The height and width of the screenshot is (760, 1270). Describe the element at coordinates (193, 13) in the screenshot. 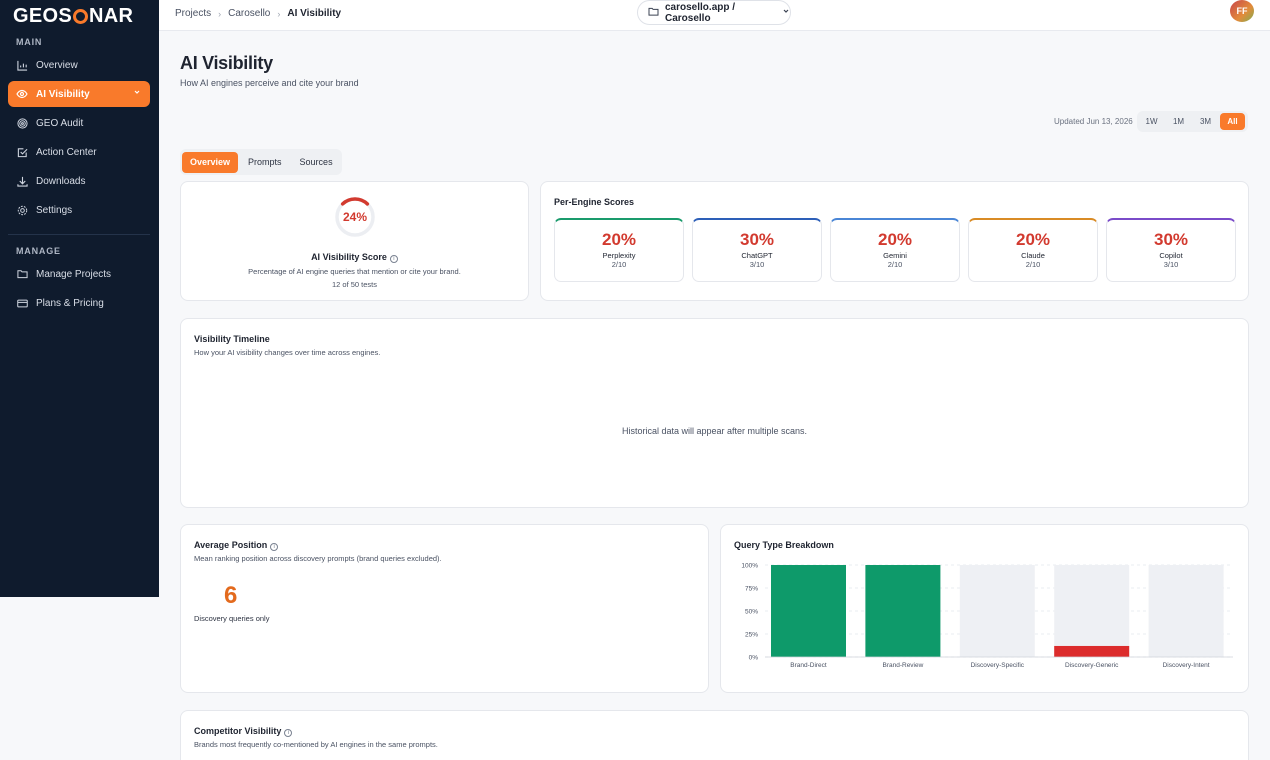

I see `breadcrumb-projects: Projects` at that location.